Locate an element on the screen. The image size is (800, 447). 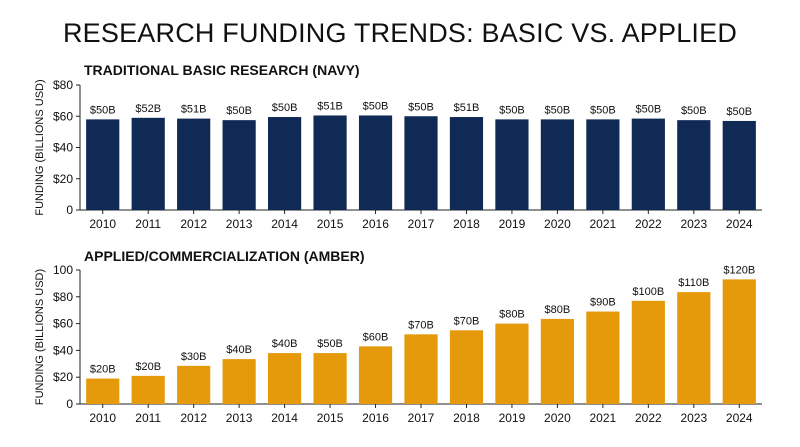
applied-y-tick-label: $40 is located at coordinates (63, 350).